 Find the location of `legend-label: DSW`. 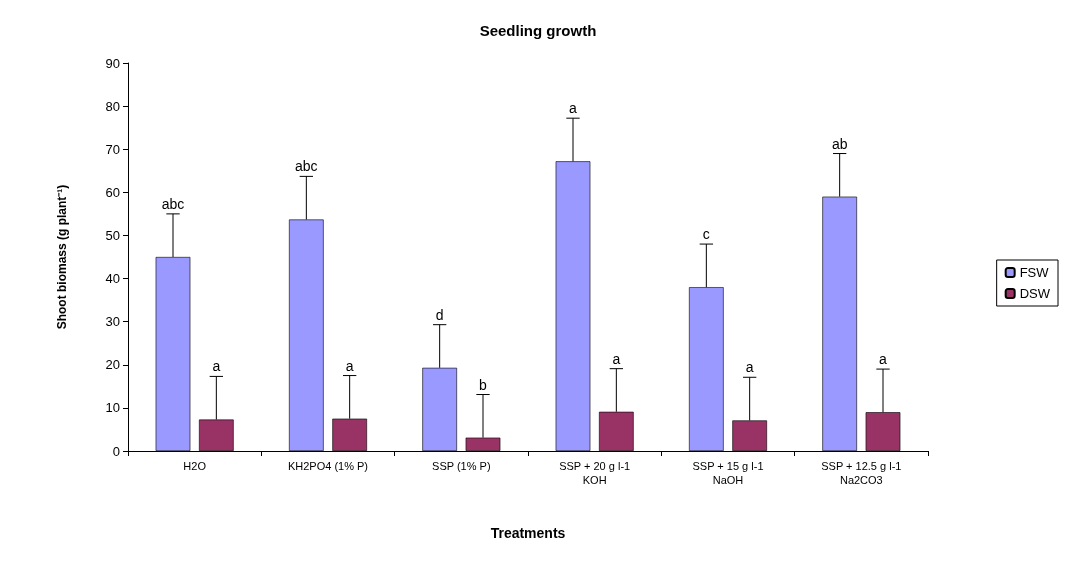

legend-label: DSW is located at coordinates (1035, 293).